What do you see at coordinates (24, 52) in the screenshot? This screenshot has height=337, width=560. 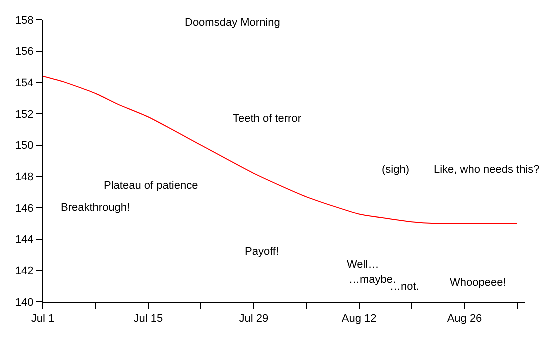 I see `y-tick-label: 156` at bounding box center [24, 52].